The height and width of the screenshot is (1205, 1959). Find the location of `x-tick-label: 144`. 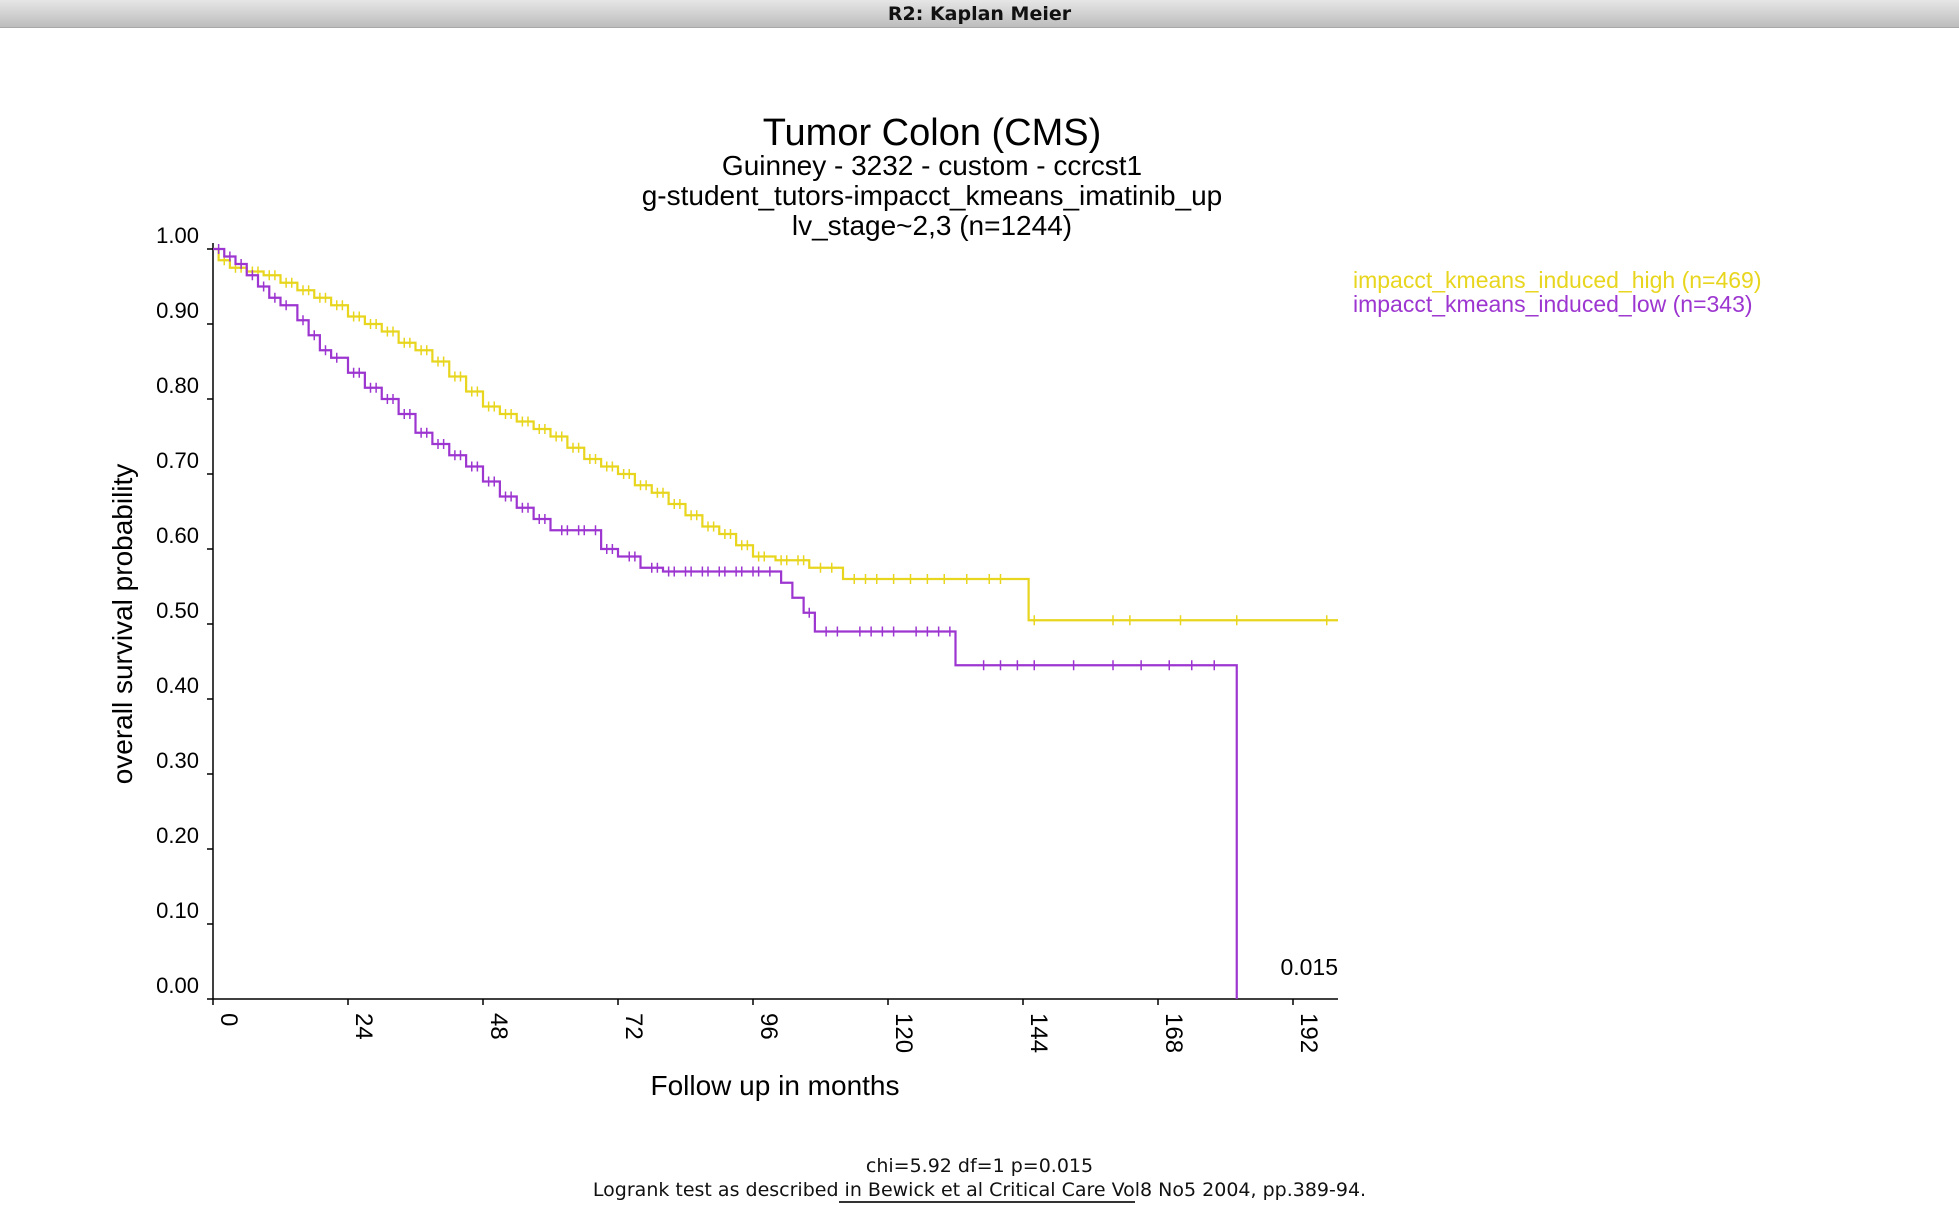

x-tick-label: 144 is located at coordinates (1038, 1033).